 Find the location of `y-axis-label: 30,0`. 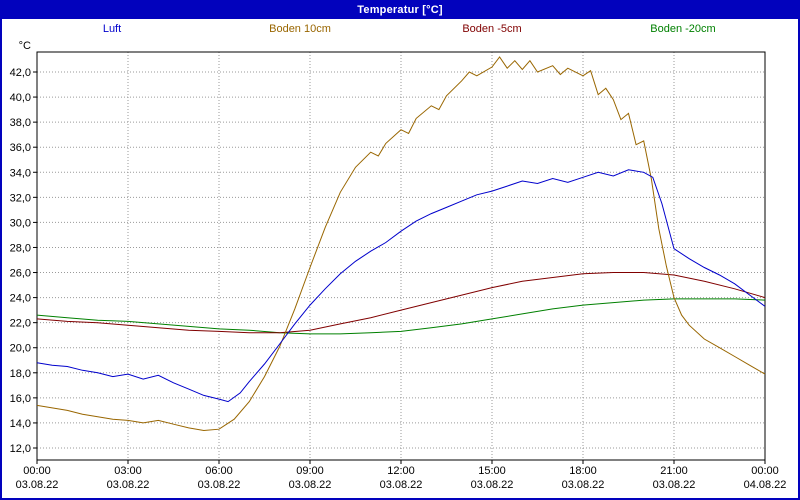

y-axis-label: 30,0 is located at coordinates (20, 223).